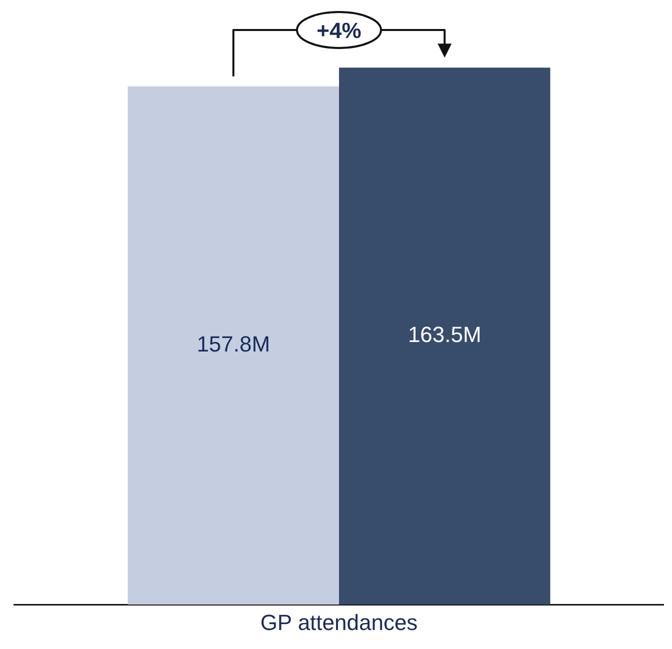 This screenshot has width=672, height=649. What do you see at coordinates (339, 622) in the screenshot?
I see `x-axis-title: GP attendances` at bounding box center [339, 622].